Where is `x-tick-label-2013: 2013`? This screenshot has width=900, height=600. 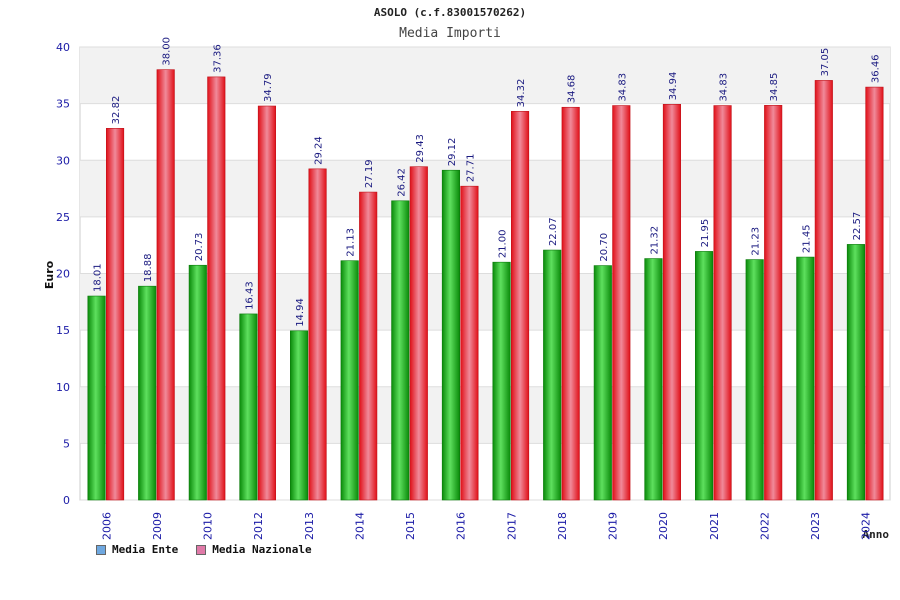
x-tick-label-2013: 2013 is located at coordinates (309, 526).